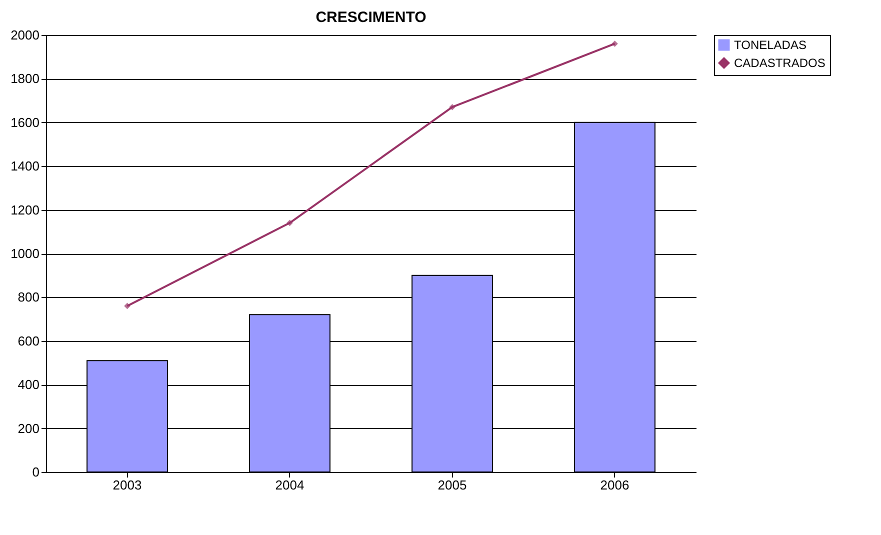 Image resolution: width=881 pixels, height=535 pixels. Describe the element at coordinates (29, 297) in the screenshot. I see `y-tick-label: 800` at that location.